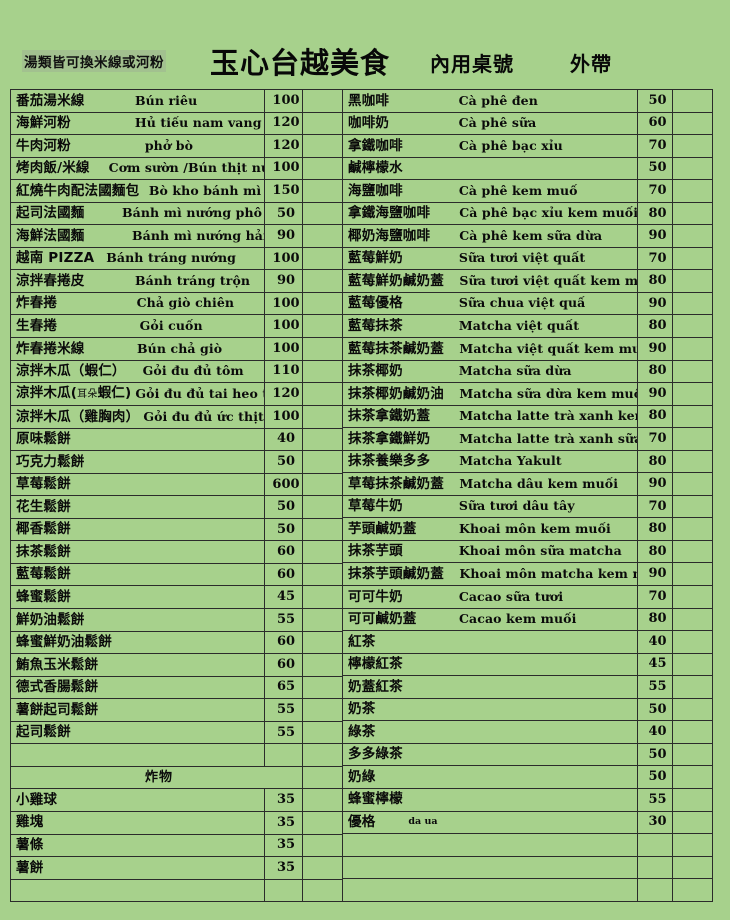  I want to click on item-name-zh: 椰香鬆餅, so click(43, 529).